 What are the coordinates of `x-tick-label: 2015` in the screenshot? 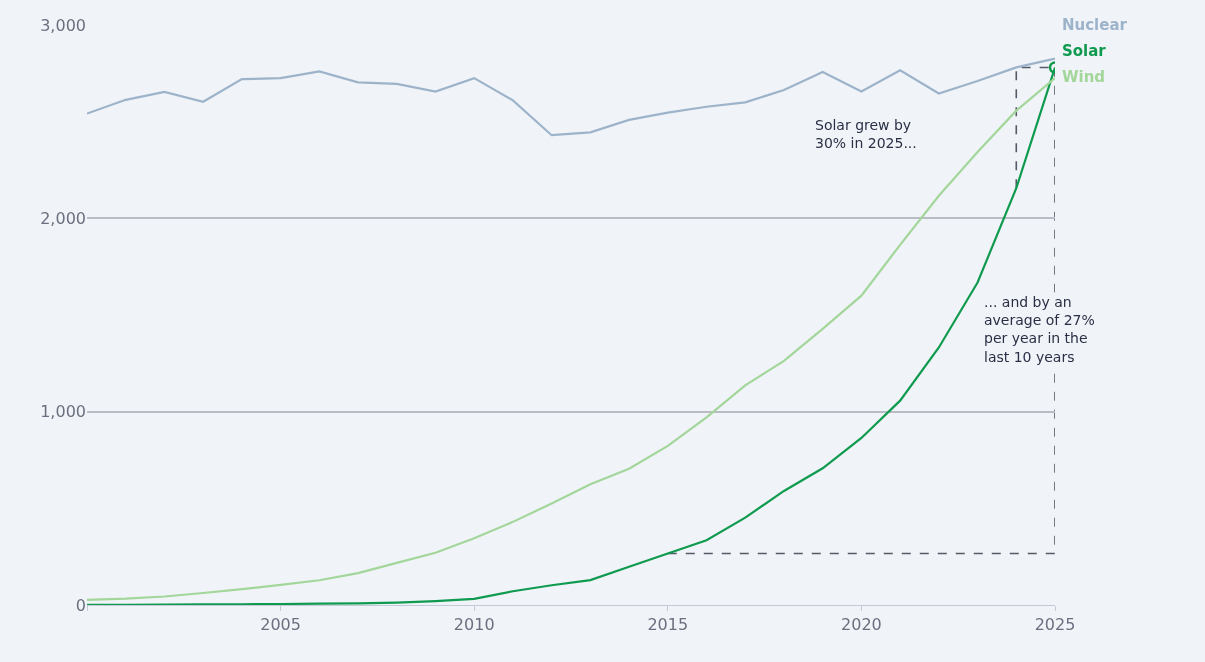 It's located at (668, 625).